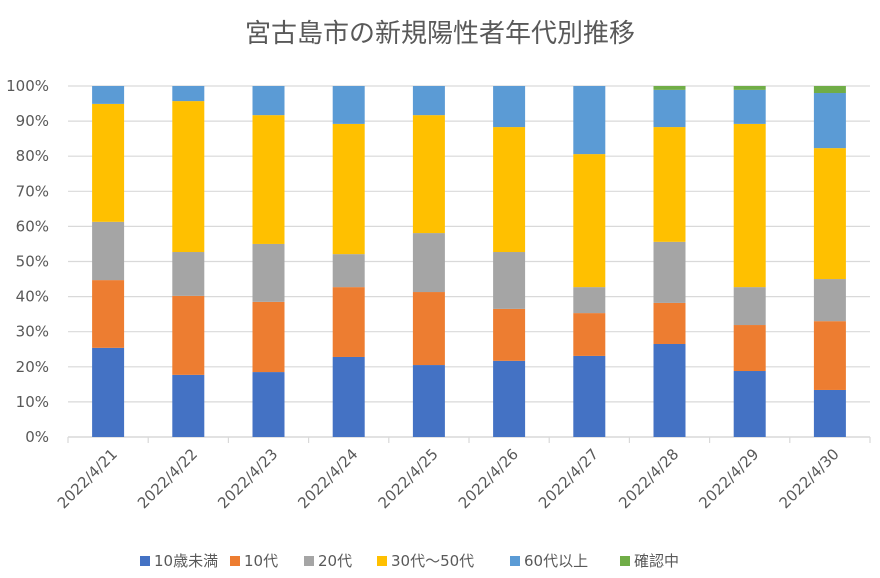  I want to click on legend-label: 確認中, so click(656, 561).